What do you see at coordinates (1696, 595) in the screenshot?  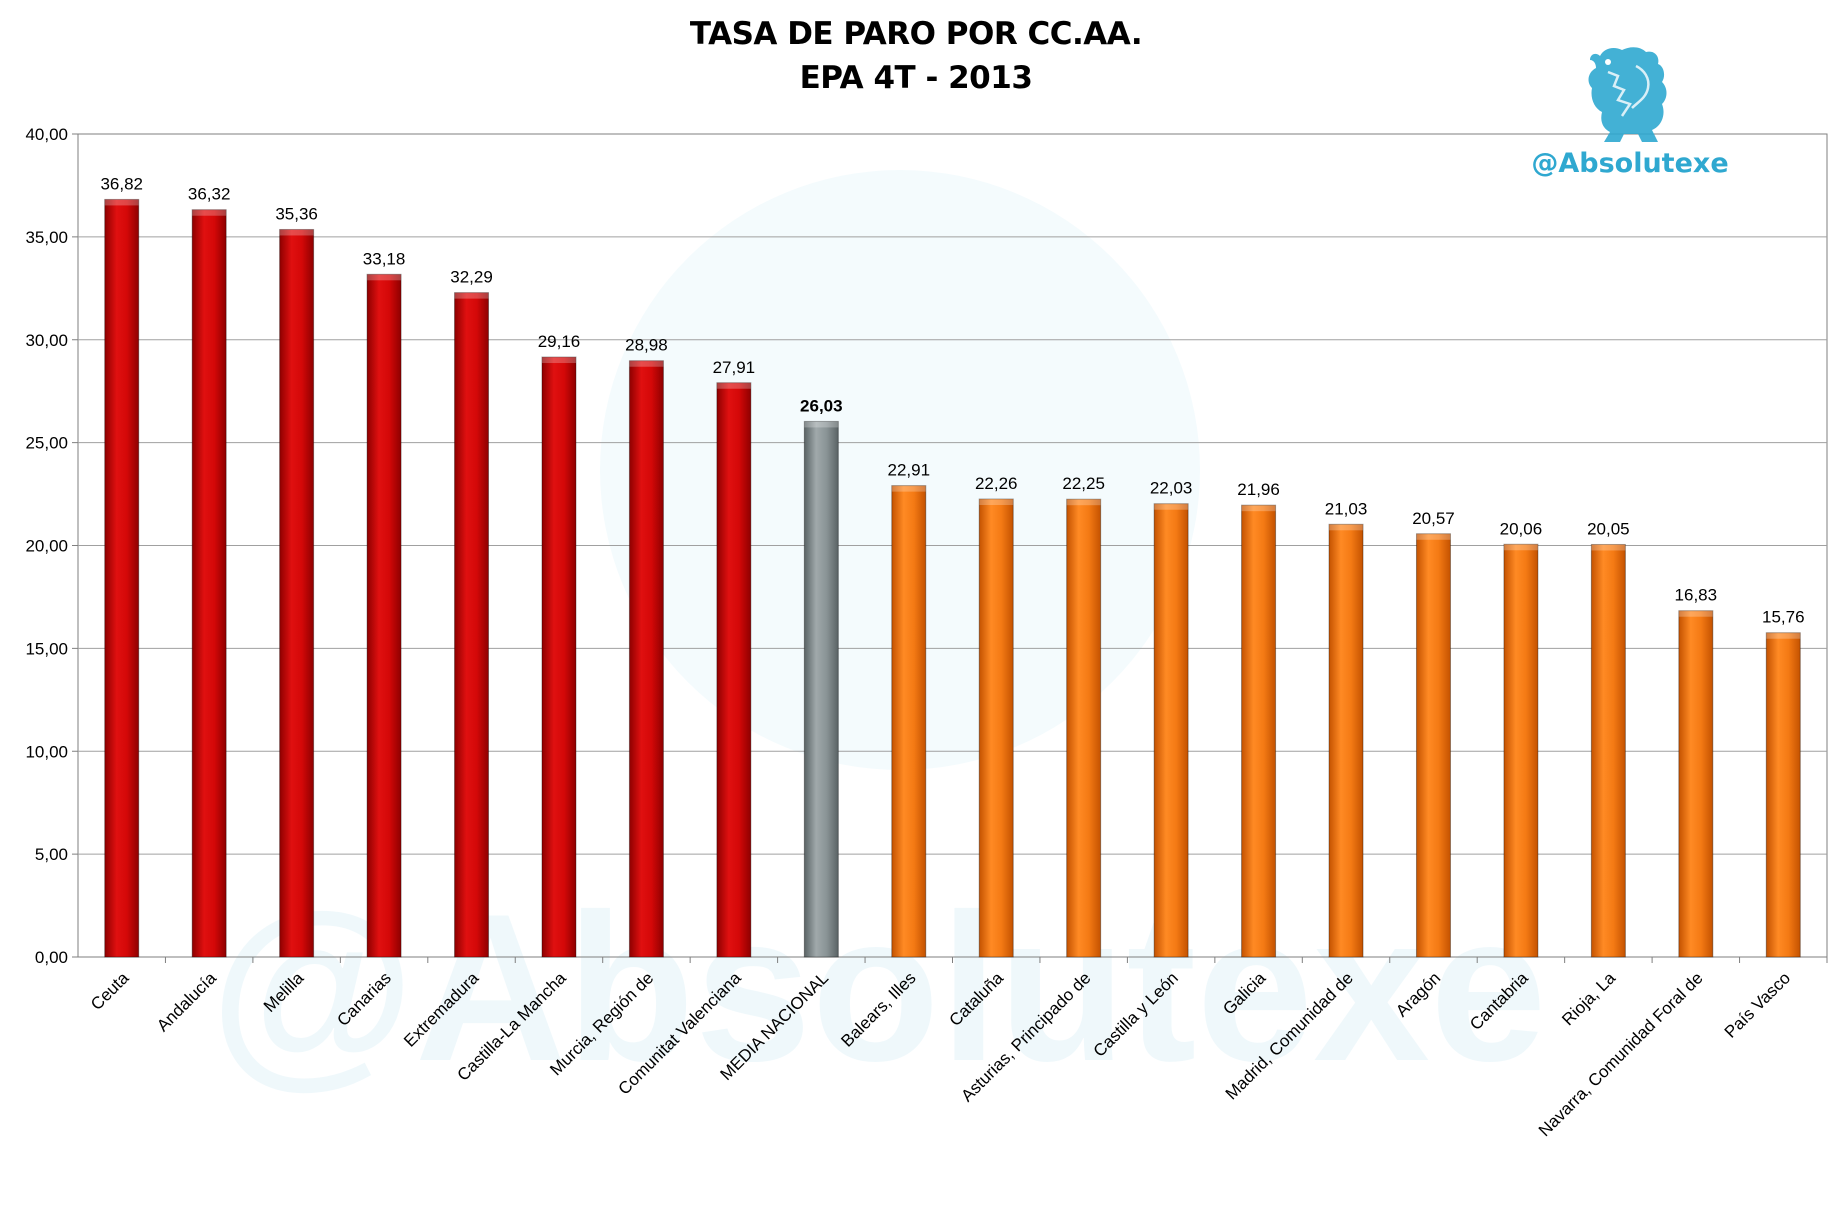 I see `value-label: 16,83` at bounding box center [1696, 595].